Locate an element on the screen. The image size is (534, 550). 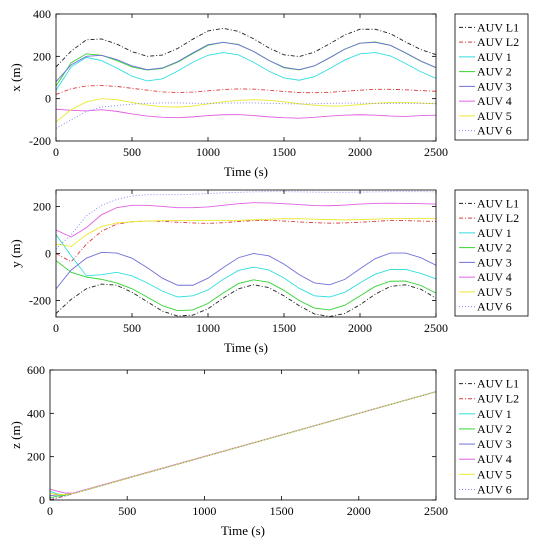
y-axis-label: y (m) is located at coordinates (15, 253).